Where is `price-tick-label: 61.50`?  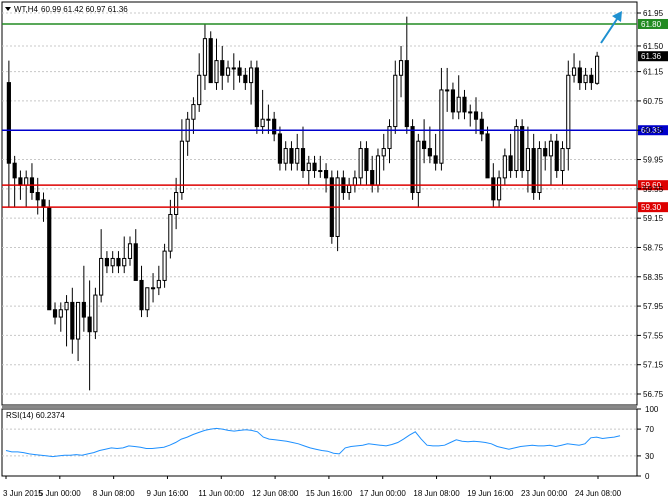
price-tick-label: 61.50 is located at coordinates (653, 46).